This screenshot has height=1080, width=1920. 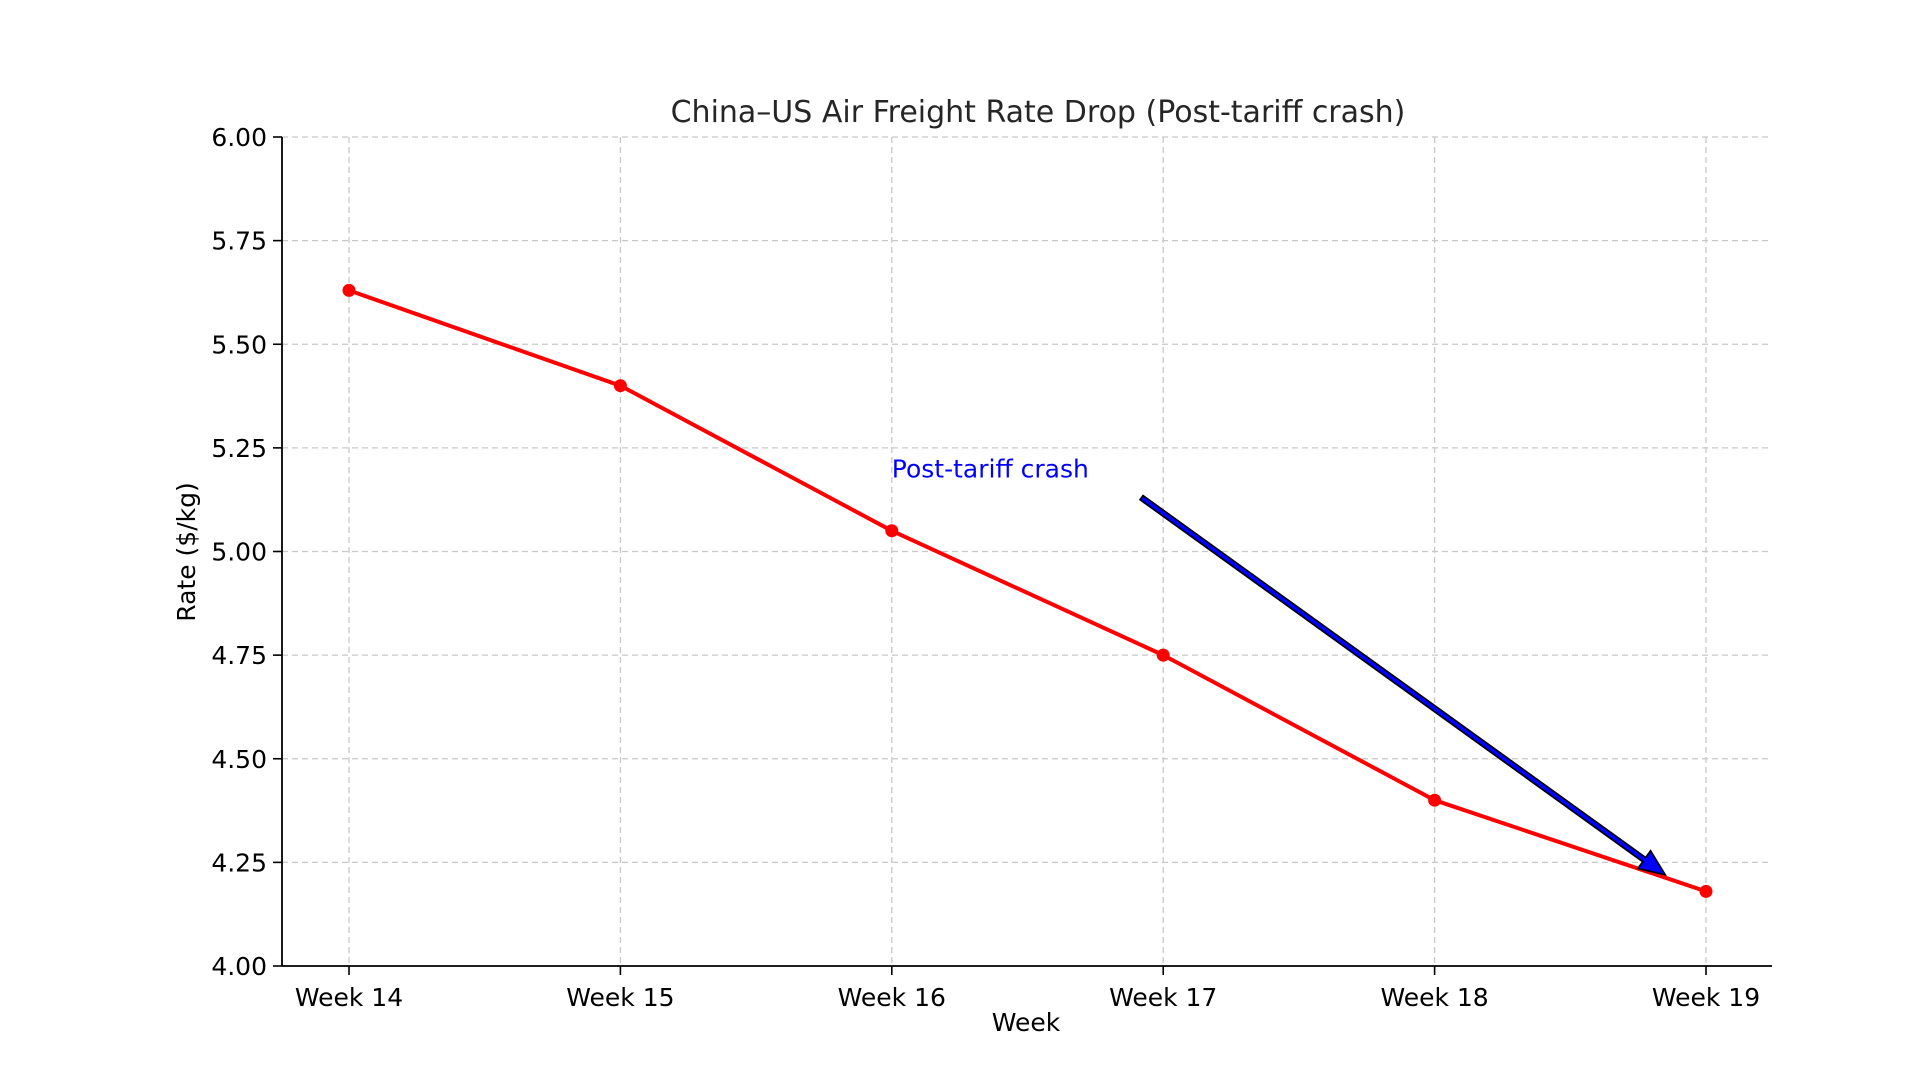 I want to click on x-tick-label: Week 18, so click(x=1434, y=997).